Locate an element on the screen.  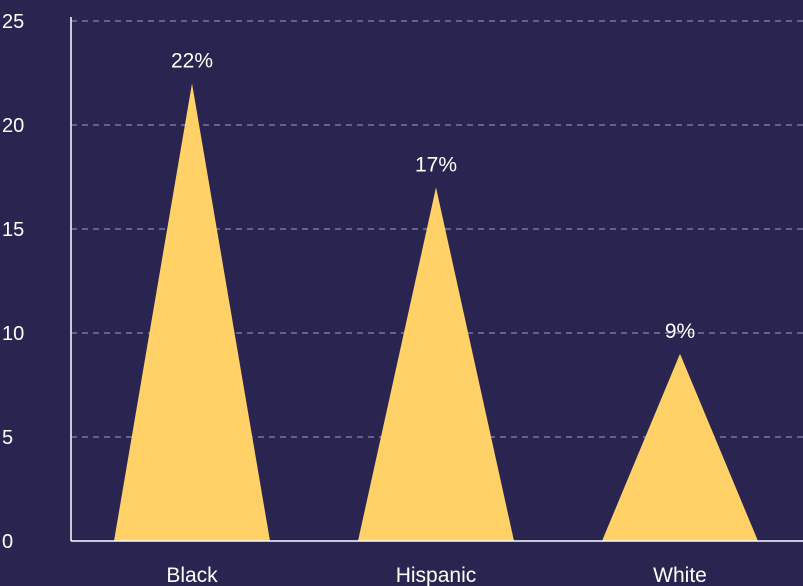
category-label-white: White is located at coordinates (680, 575).